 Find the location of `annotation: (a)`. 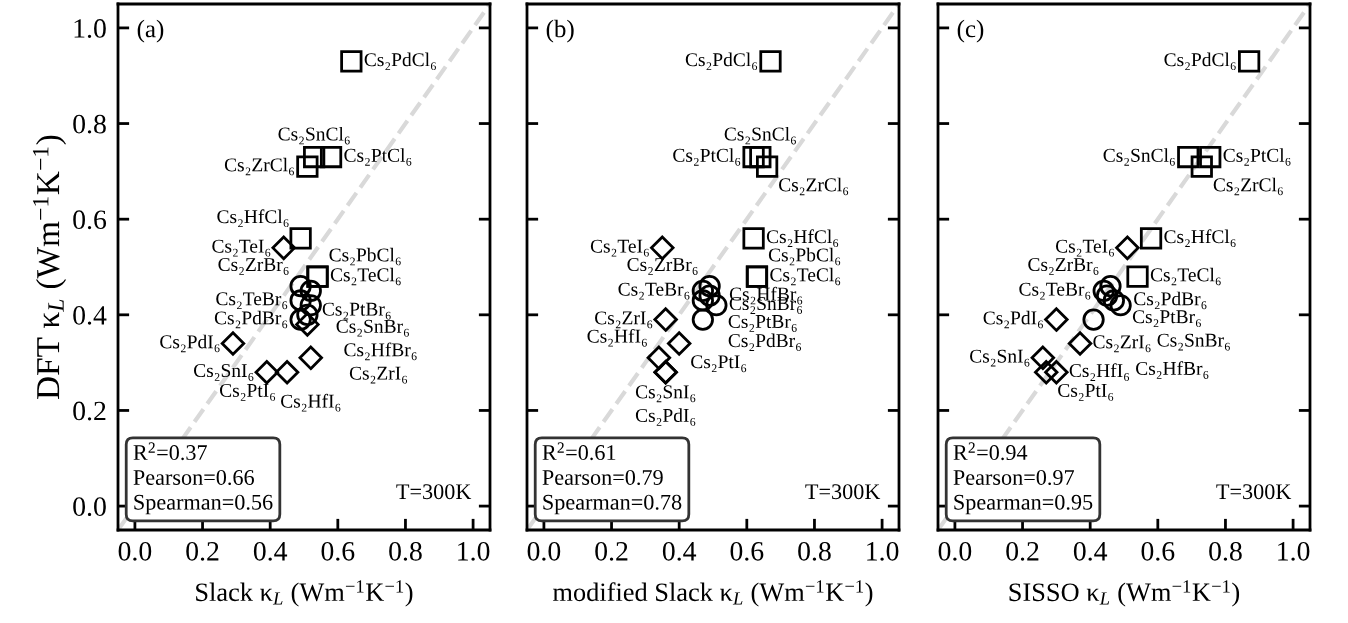

annotation: (a) is located at coordinates (150, 31).